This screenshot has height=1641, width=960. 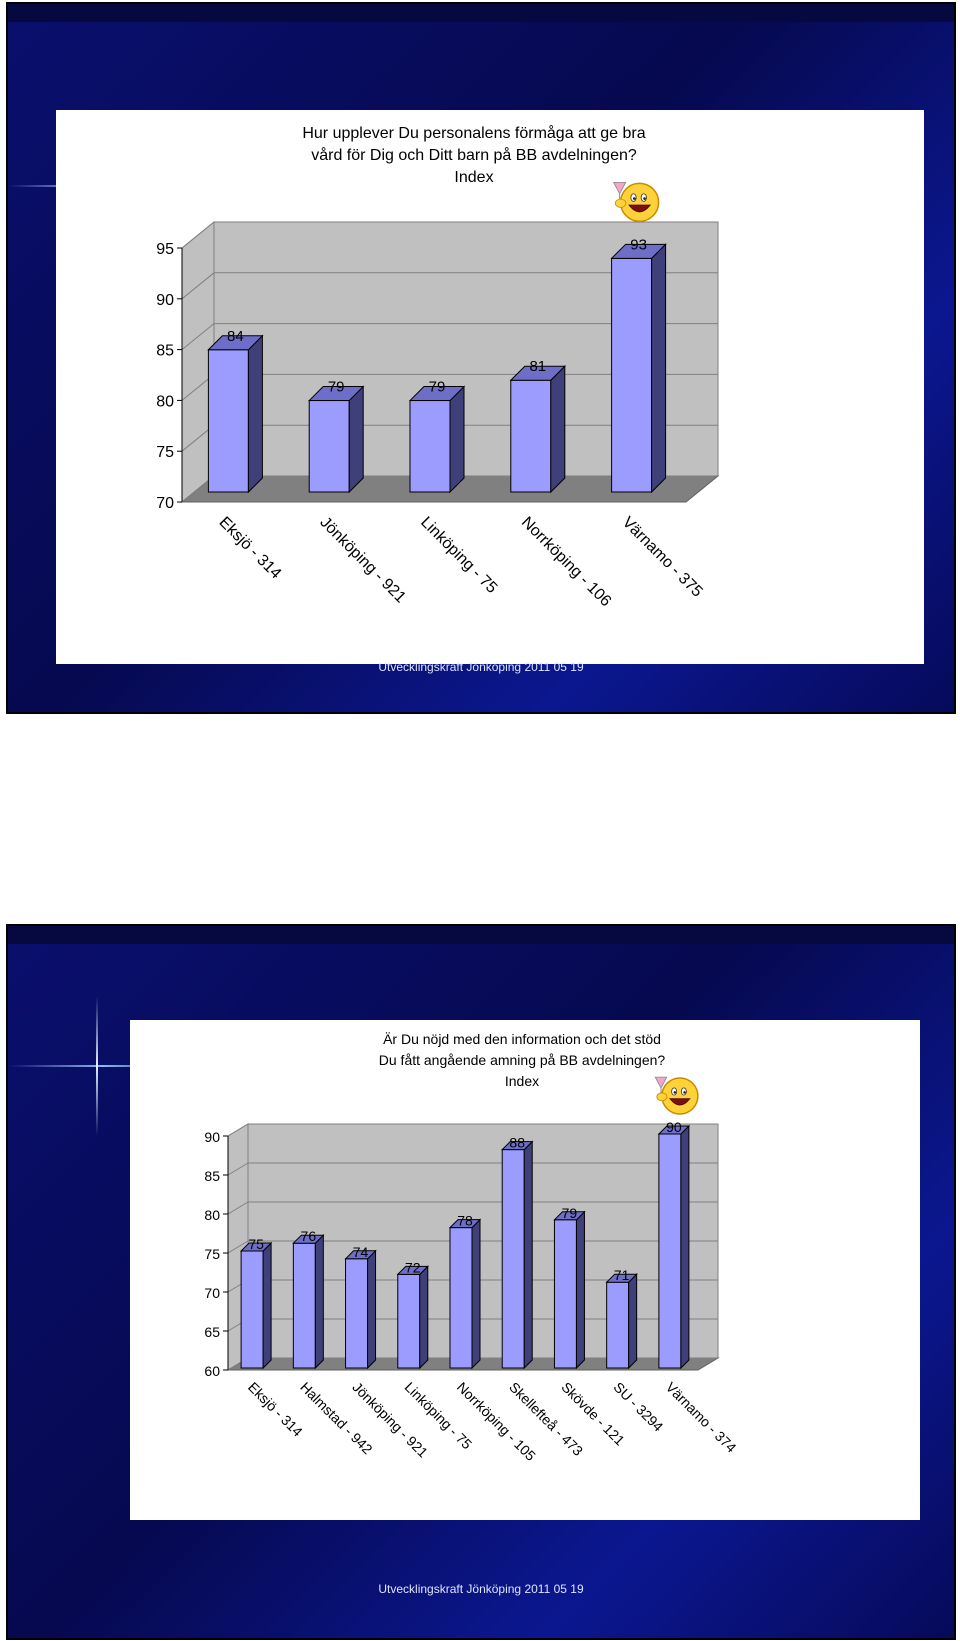 I want to click on x-tick-label: Värnamo - 374, so click(x=701, y=1417).